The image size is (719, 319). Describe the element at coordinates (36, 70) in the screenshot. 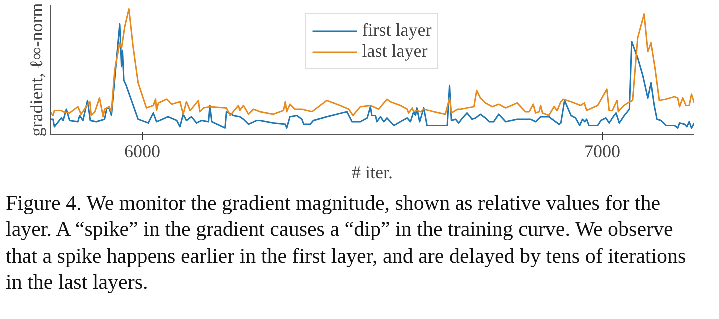

I see `y-axis-title: gradient, ℓ∞-norm` at that location.